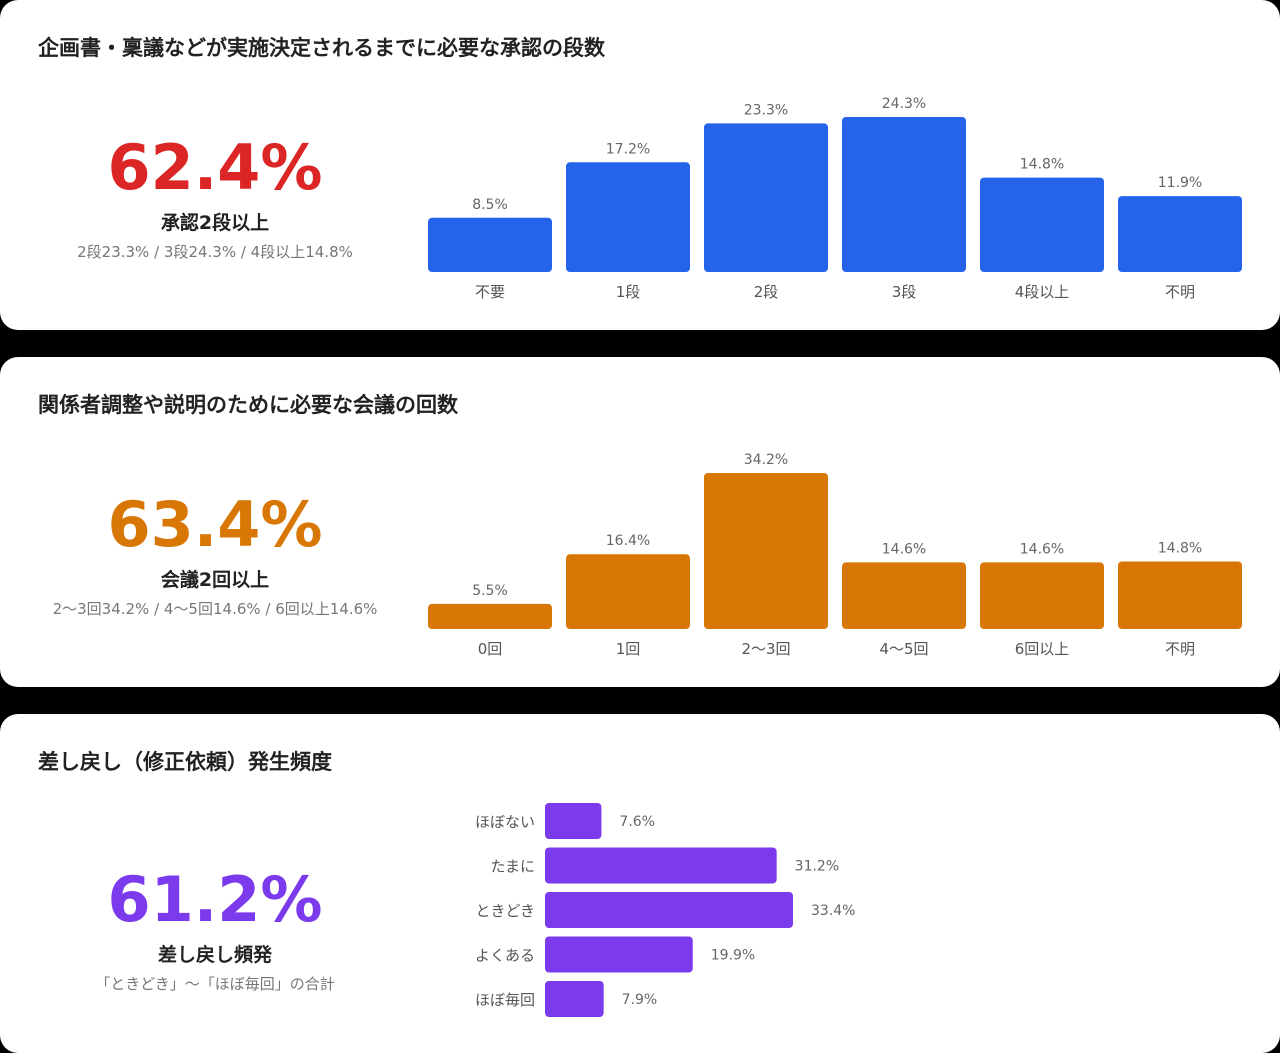  What do you see at coordinates (215, 167) in the screenshot?
I see `highlight-percentage: 62.4%` at bounding box center [215, 167].